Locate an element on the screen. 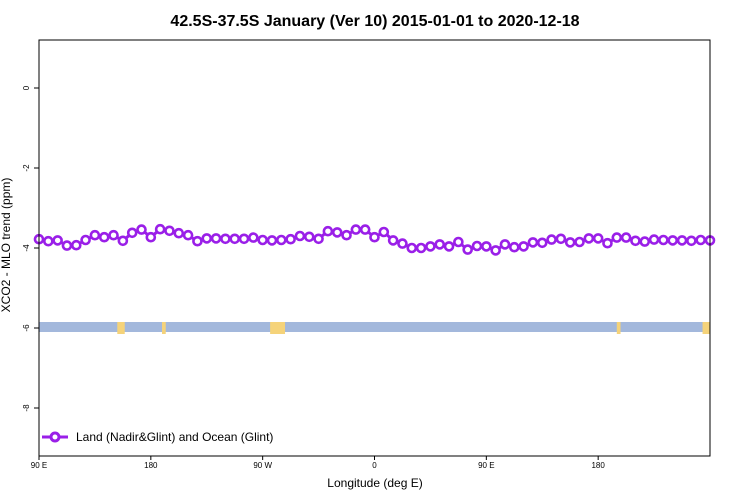 The height and width of the screenshot is (500, 750). x-tick-label: 0 is located at coordinates (374, 465).